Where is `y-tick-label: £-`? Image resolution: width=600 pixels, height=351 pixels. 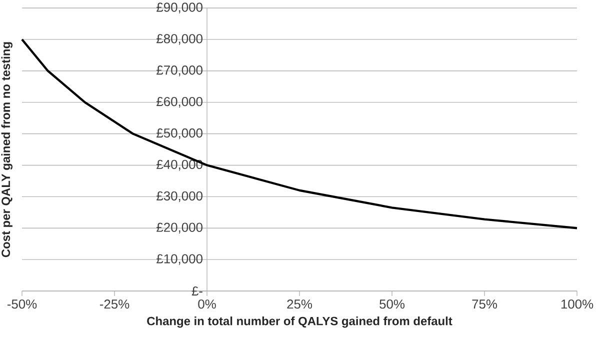 y-tick-label: £- is located at coordinates (197, 291).